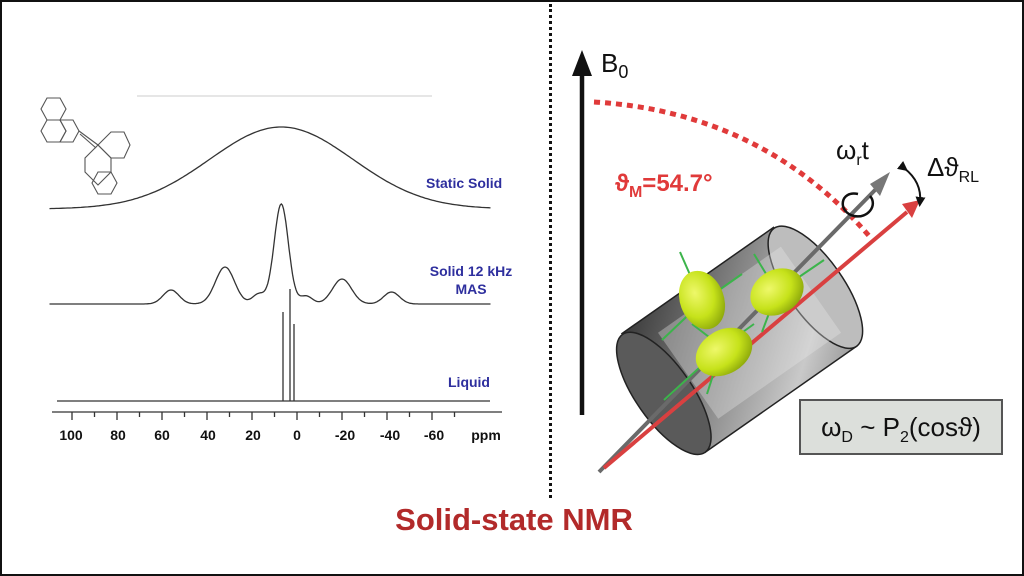 The image size is (1024, 576). I want to click on delta-angle-arc-icon, so click(911, 183).